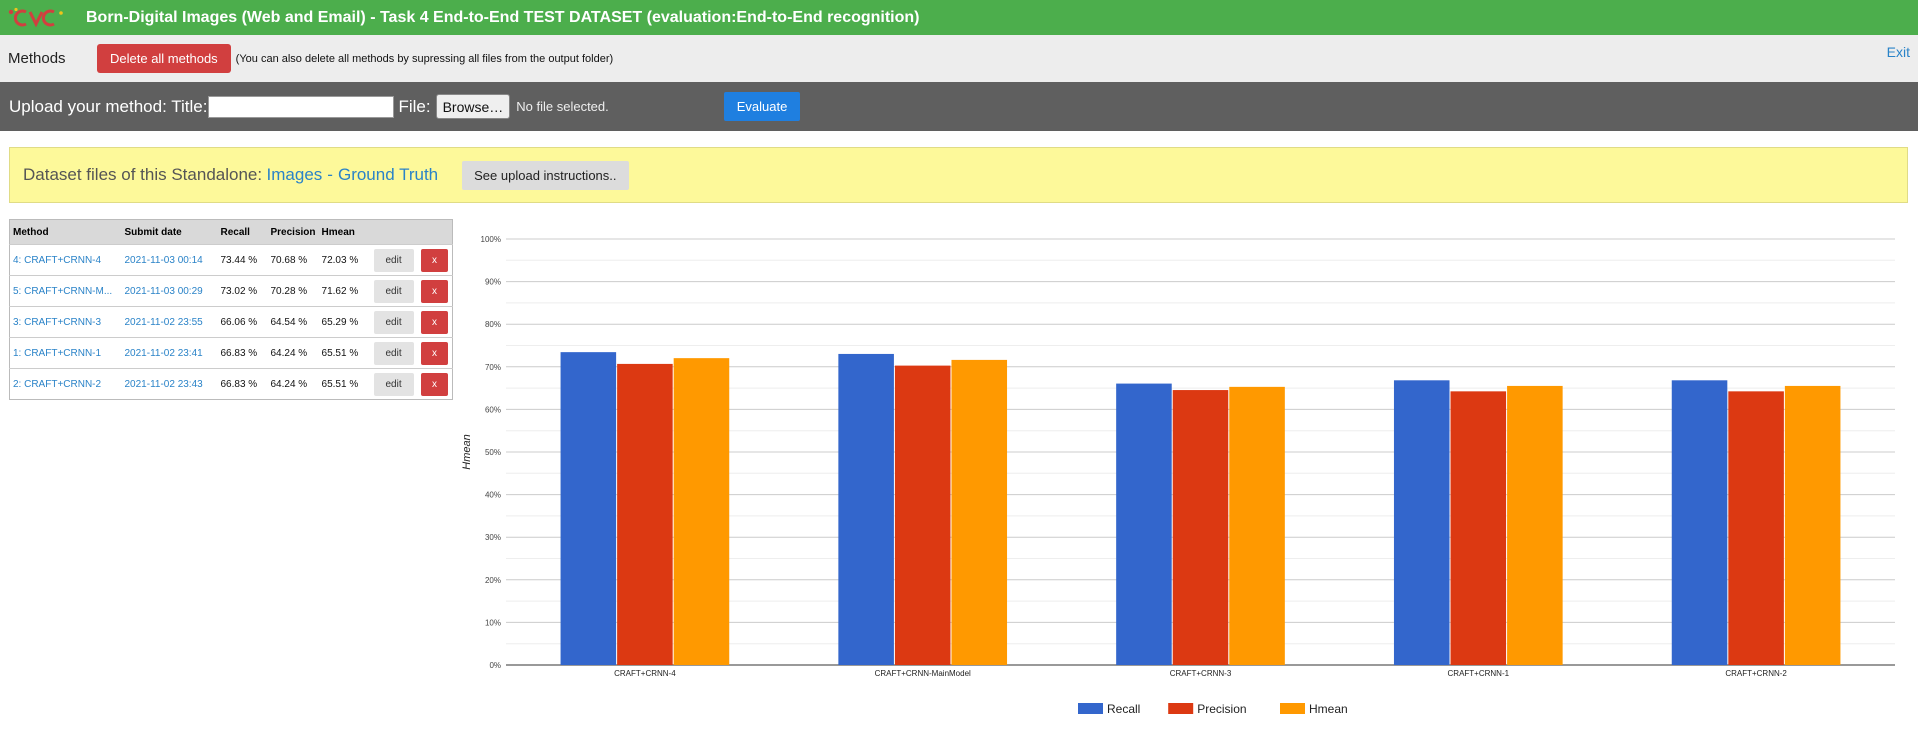  I want to click on legend-label-hmean: Hmean, so click(1328, 709).